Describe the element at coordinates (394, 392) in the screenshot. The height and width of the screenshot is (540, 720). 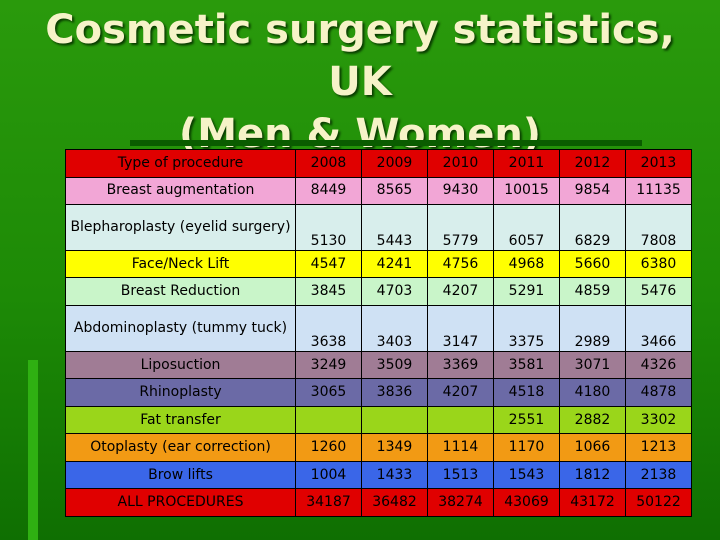
I see `value-cell: 3836` at that location.